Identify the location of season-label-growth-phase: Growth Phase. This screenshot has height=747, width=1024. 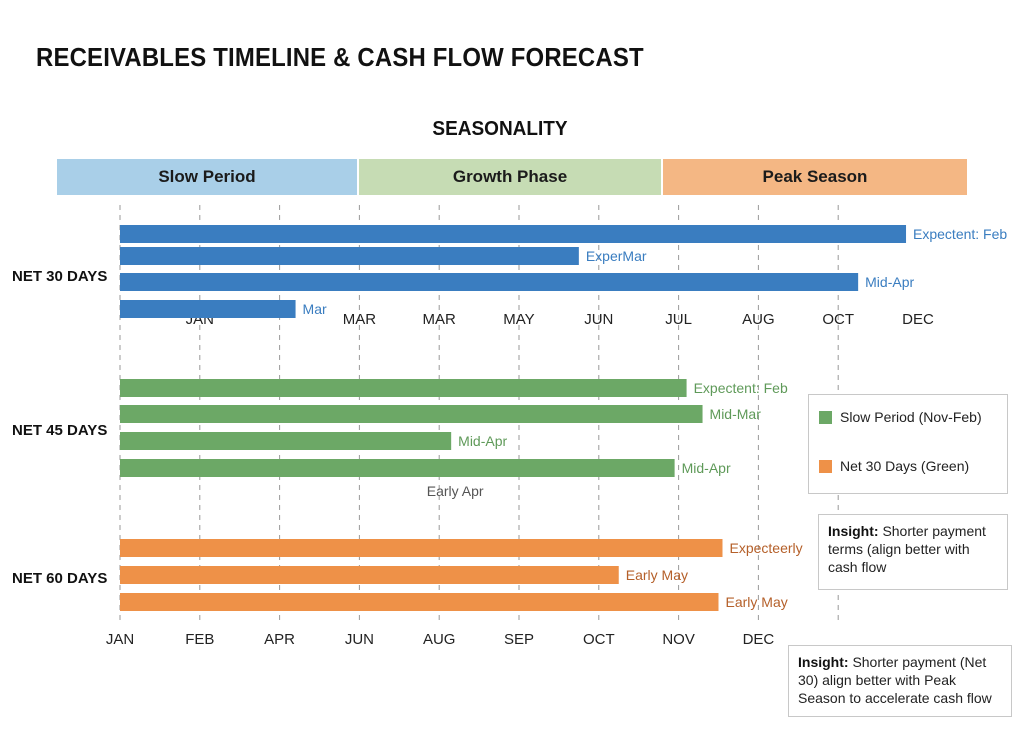
(510, 176).